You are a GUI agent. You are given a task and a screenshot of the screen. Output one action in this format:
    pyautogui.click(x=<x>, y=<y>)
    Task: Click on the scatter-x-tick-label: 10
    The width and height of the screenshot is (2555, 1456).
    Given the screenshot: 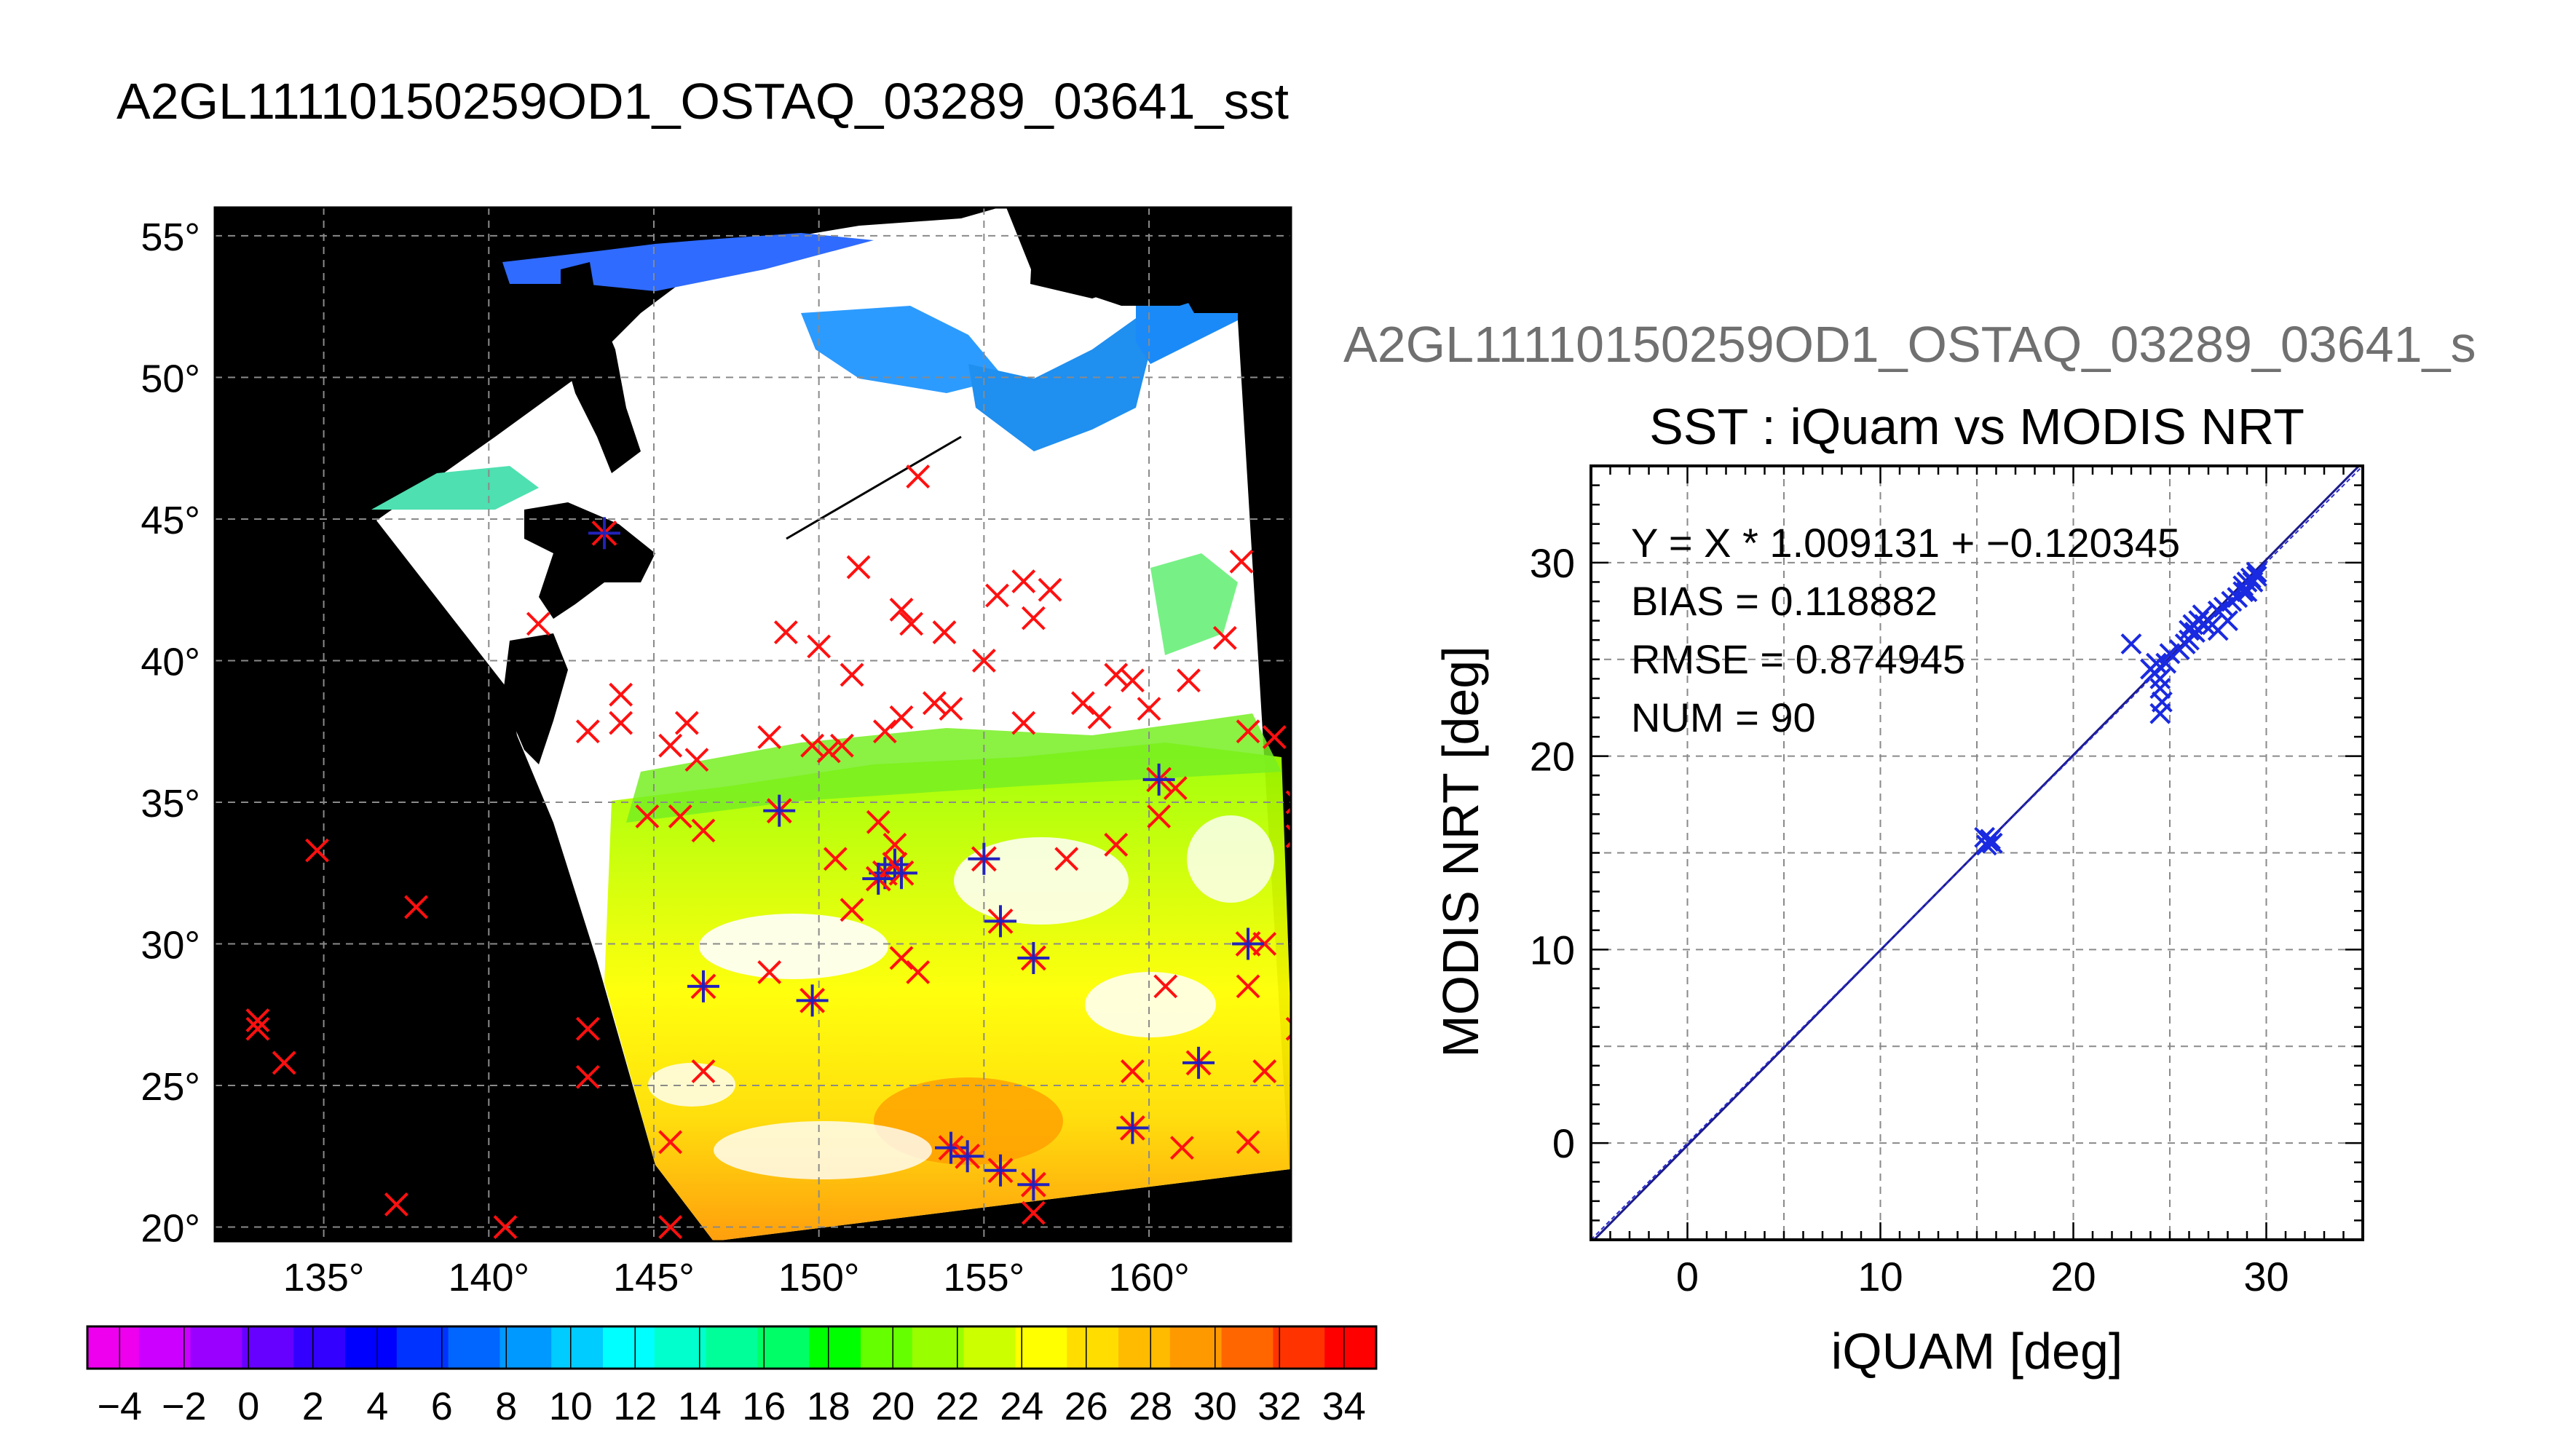 What is the action you would take?
    pyautogui.click(x=1880, y=1276)
    